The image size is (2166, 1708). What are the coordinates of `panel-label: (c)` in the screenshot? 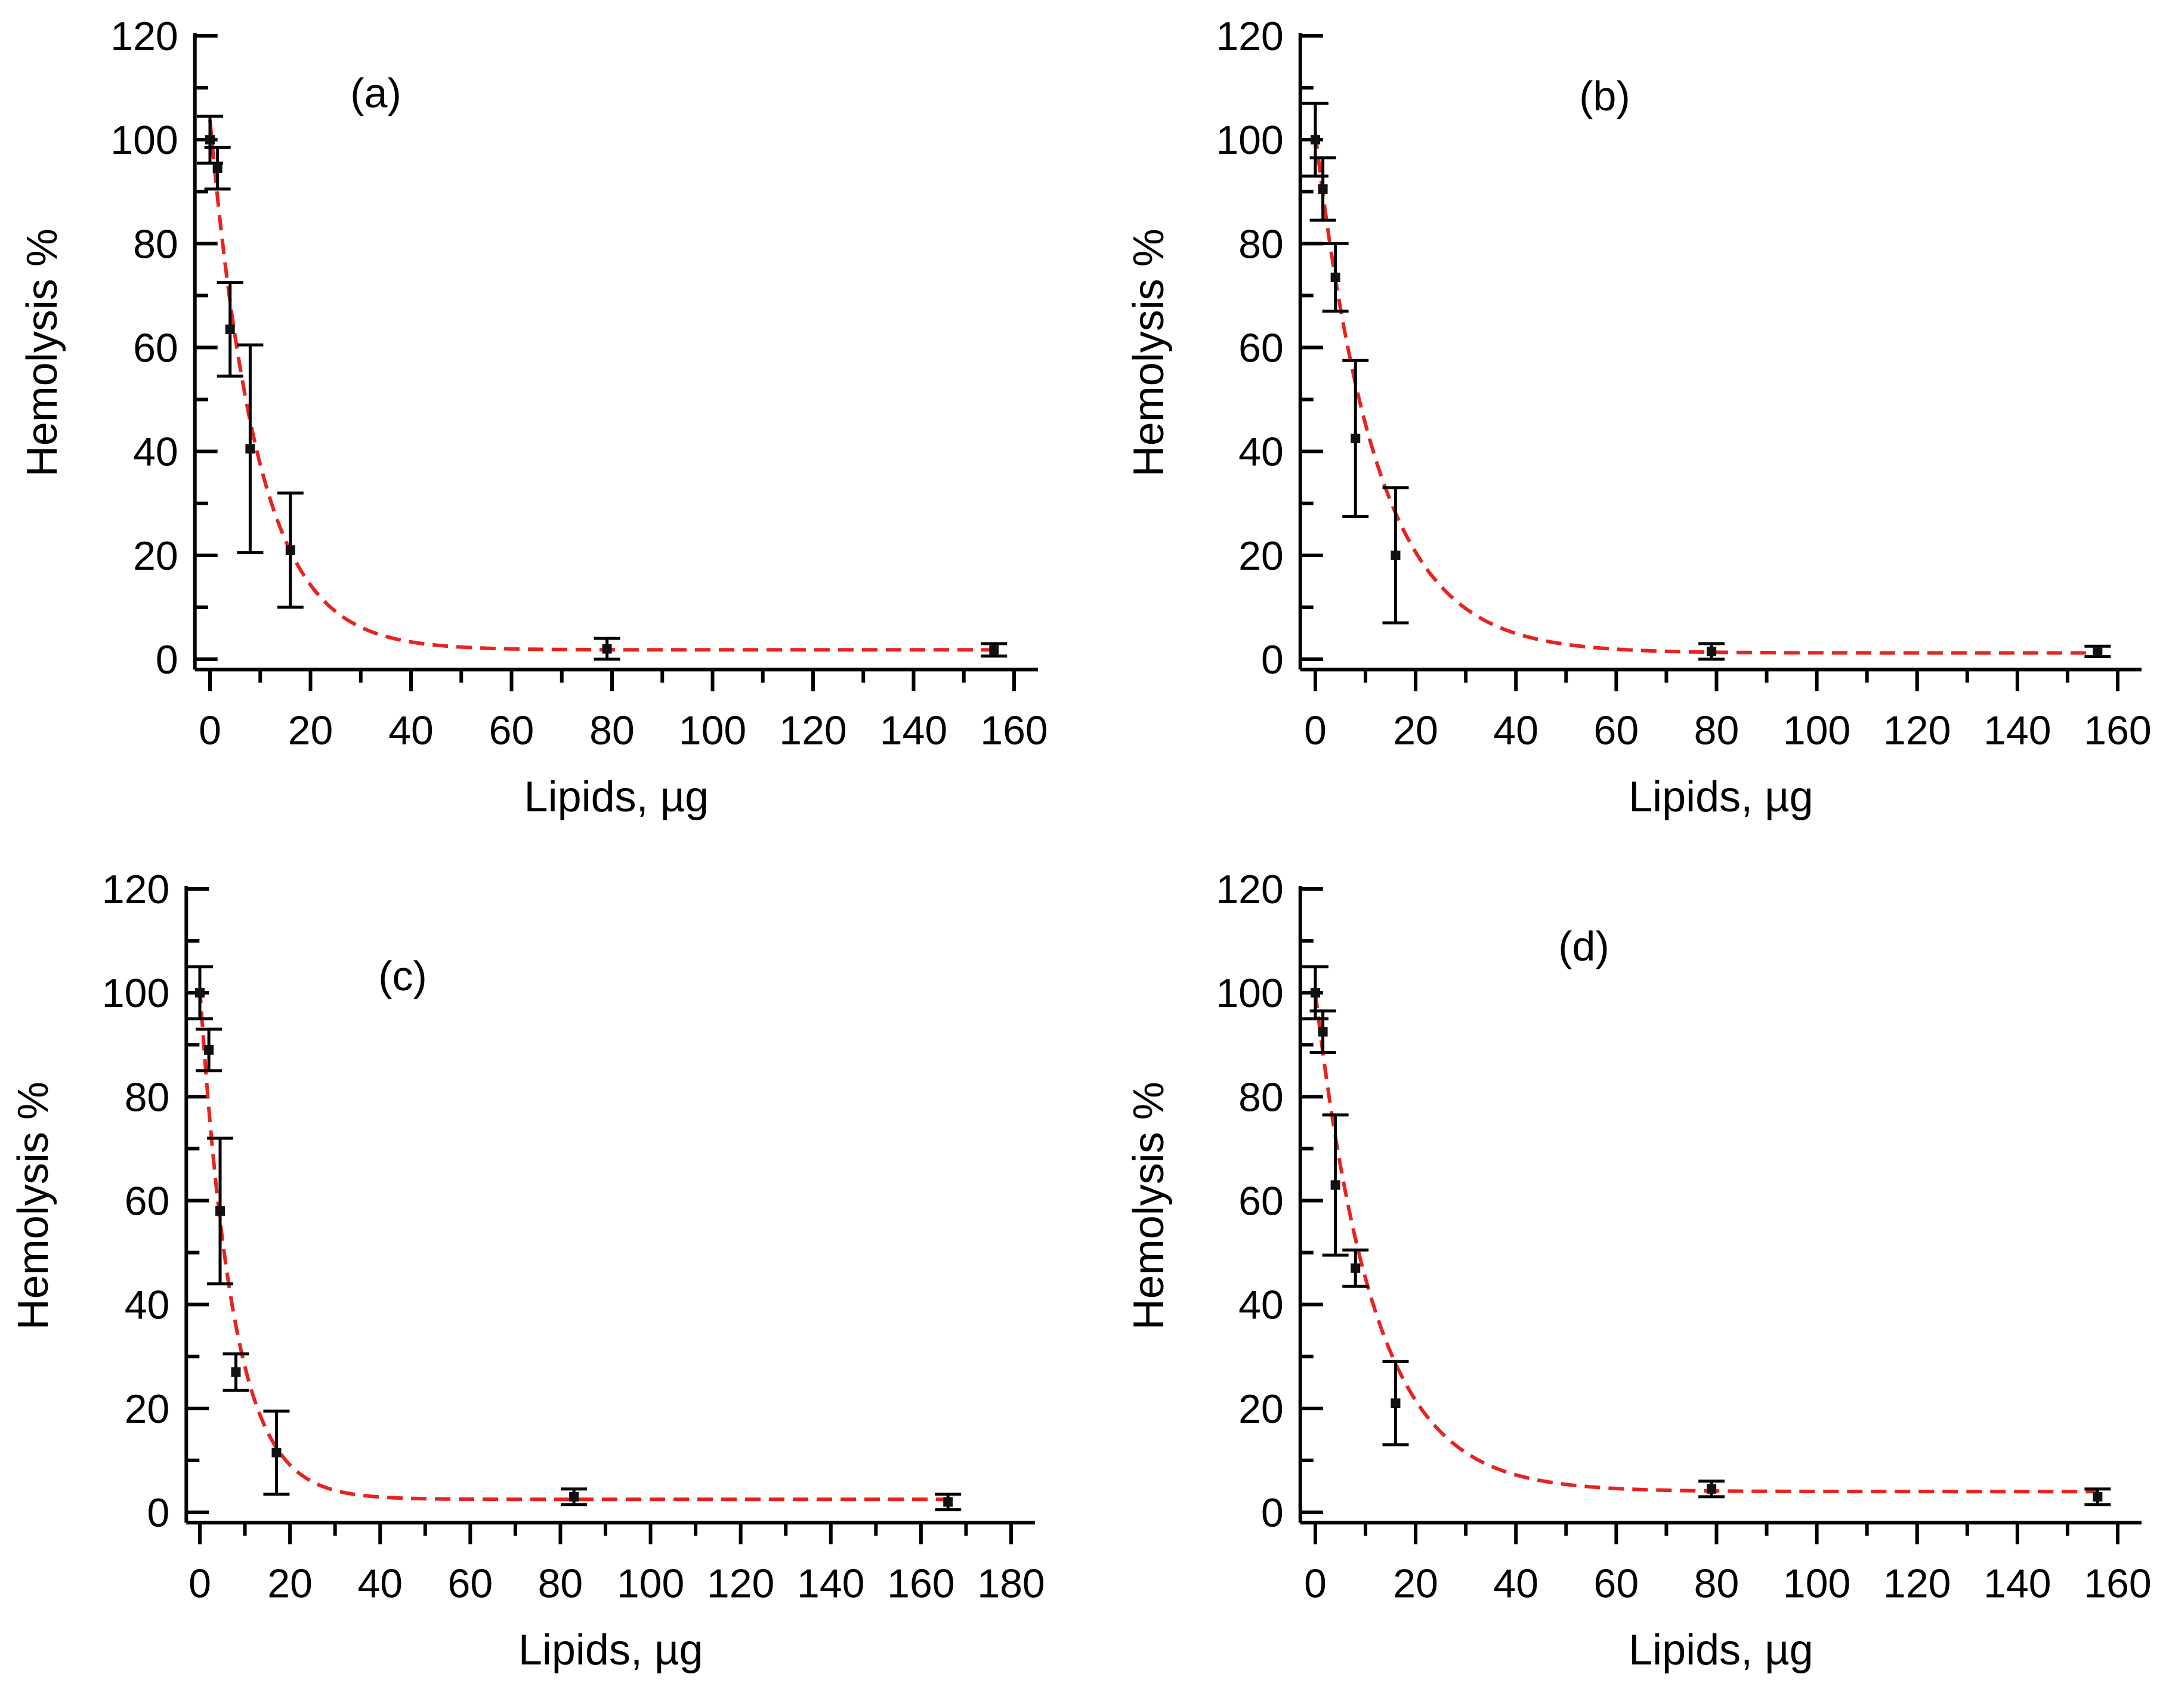 It's located at (403, 976).